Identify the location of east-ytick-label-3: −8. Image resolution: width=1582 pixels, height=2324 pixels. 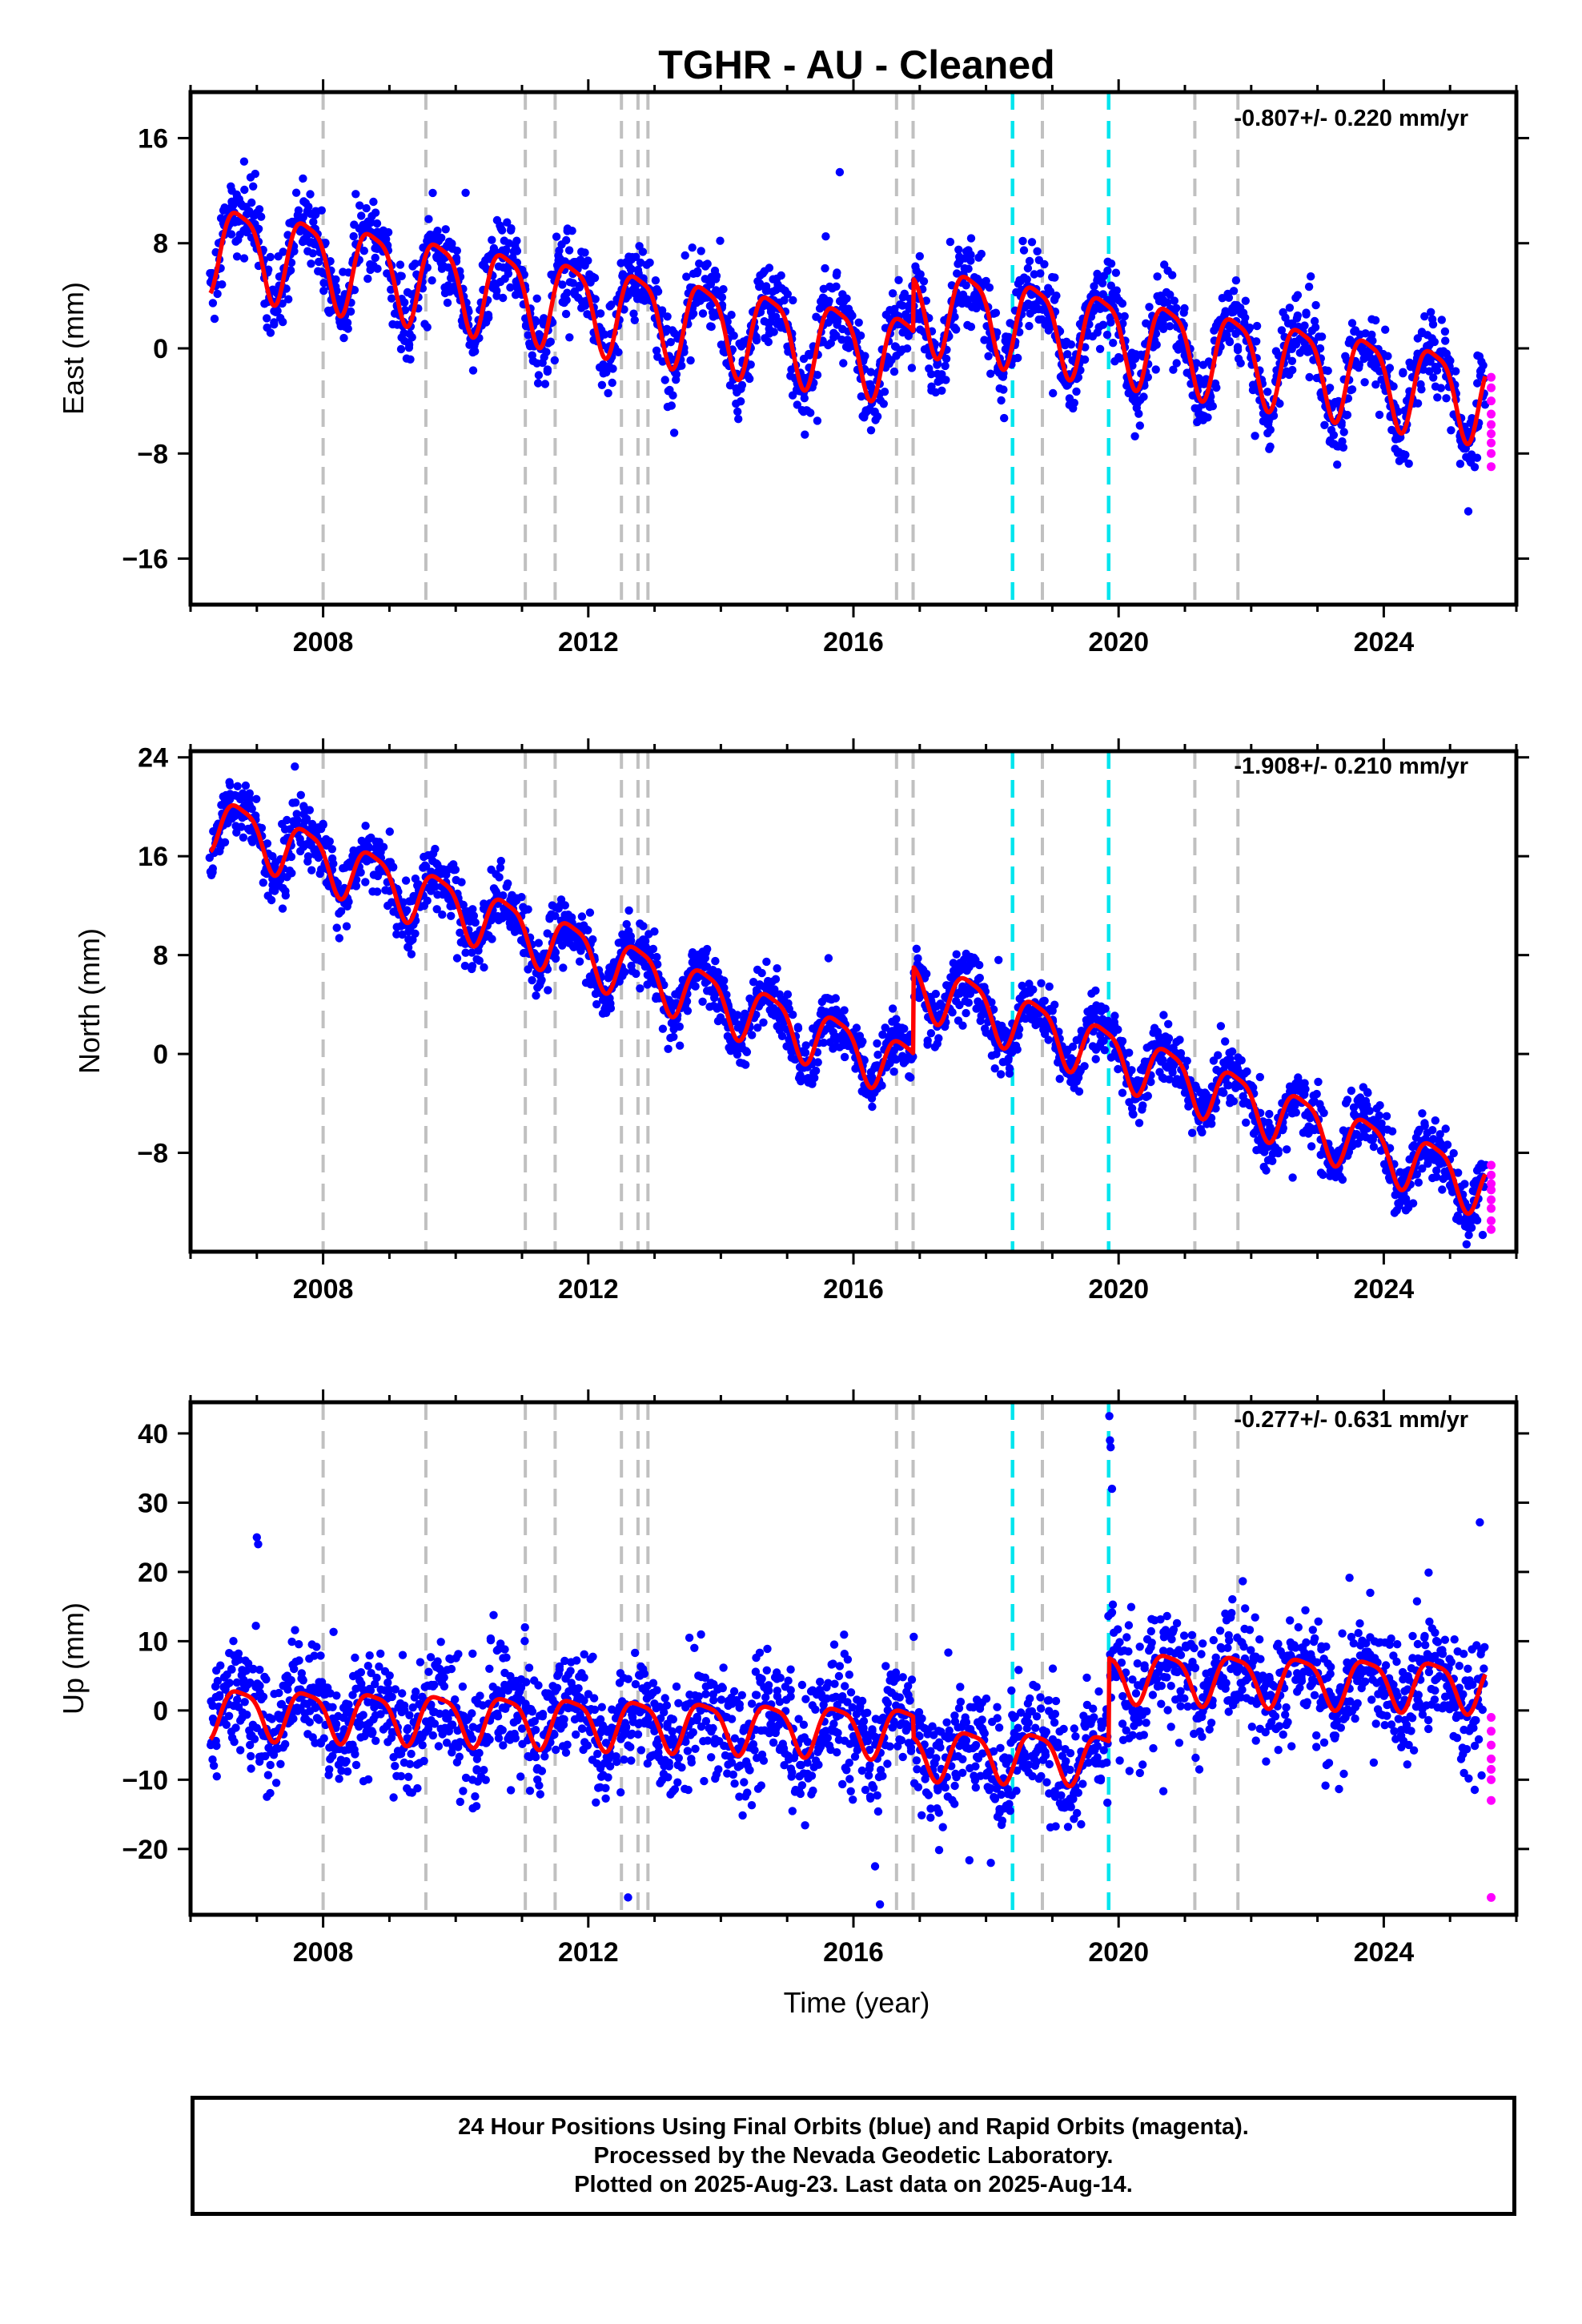
(152, 454).